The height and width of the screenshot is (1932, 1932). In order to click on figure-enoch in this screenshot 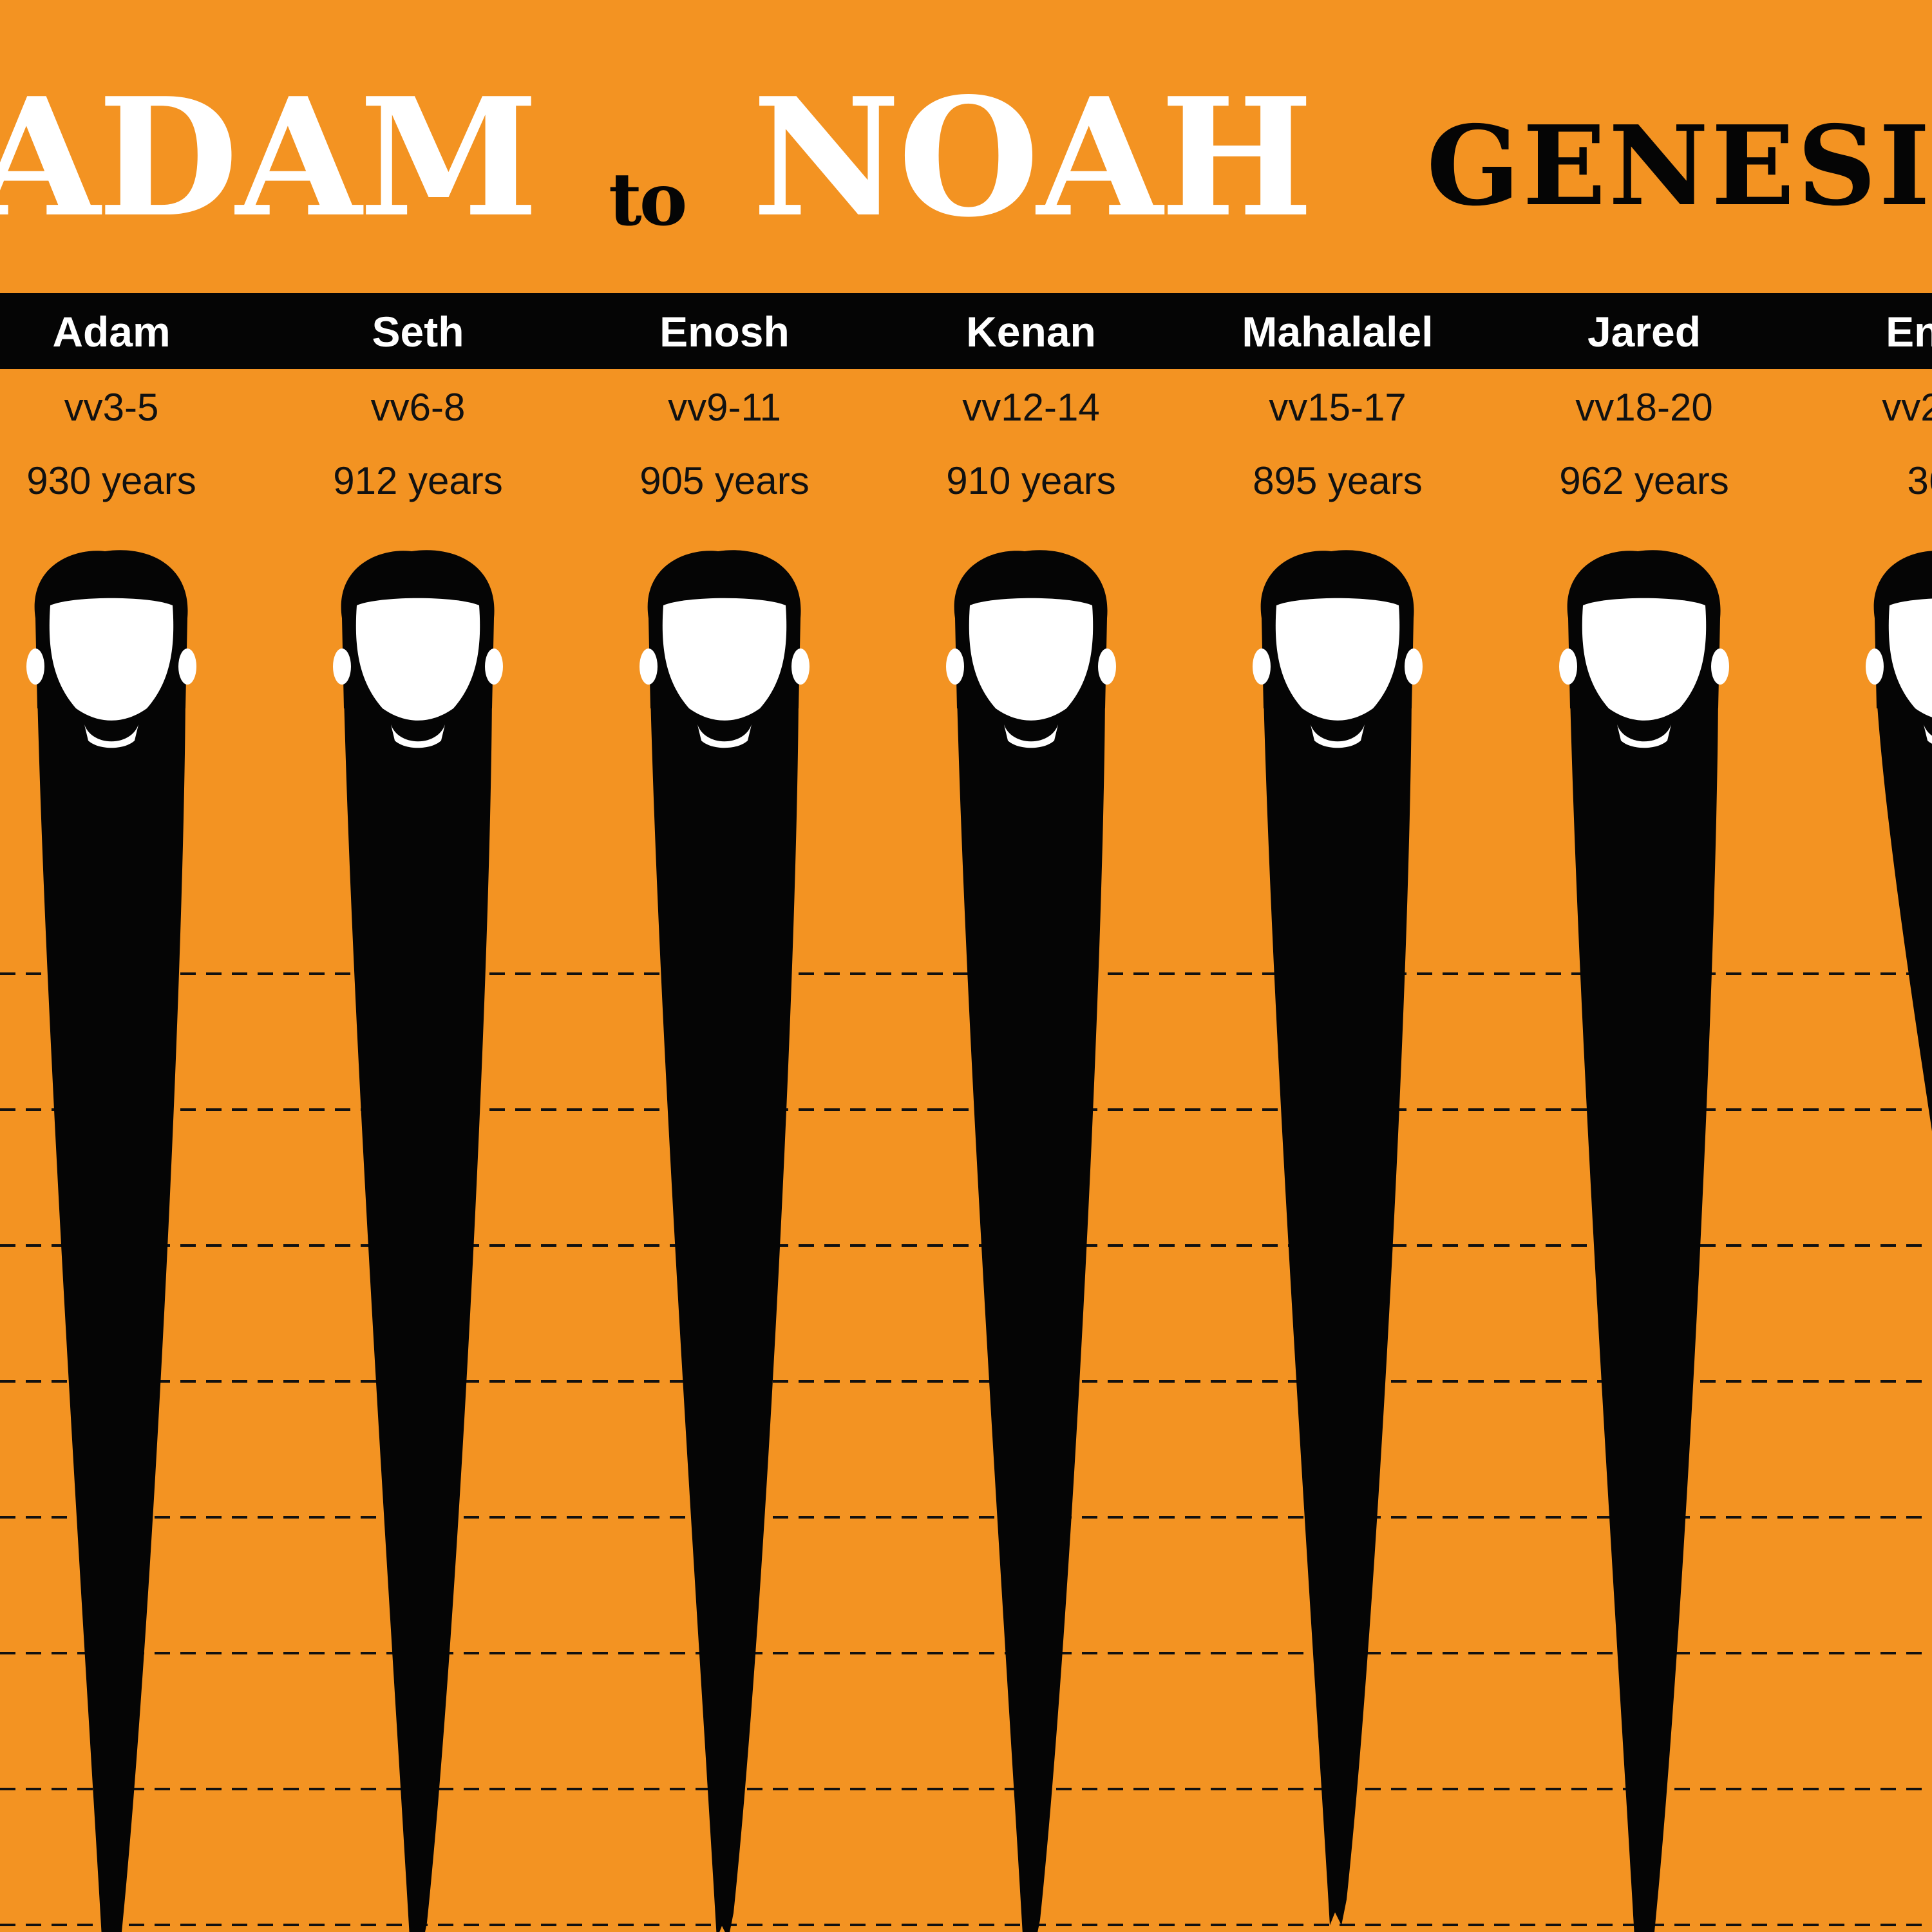, I will do `click(1899, 842)`.